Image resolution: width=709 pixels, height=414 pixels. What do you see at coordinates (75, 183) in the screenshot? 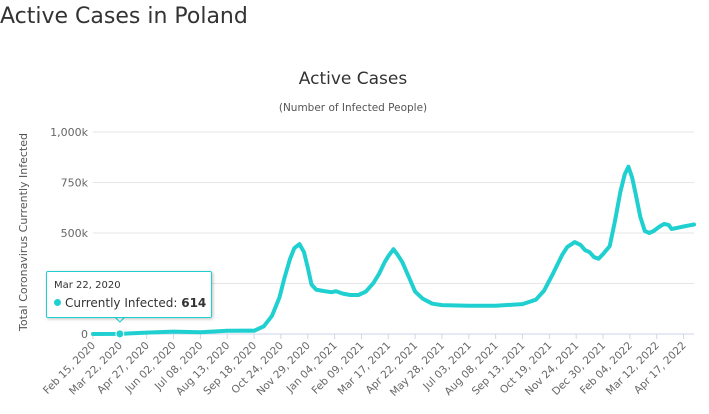
I see `y-tick-label: 750k` at bounding box center [75, 183].